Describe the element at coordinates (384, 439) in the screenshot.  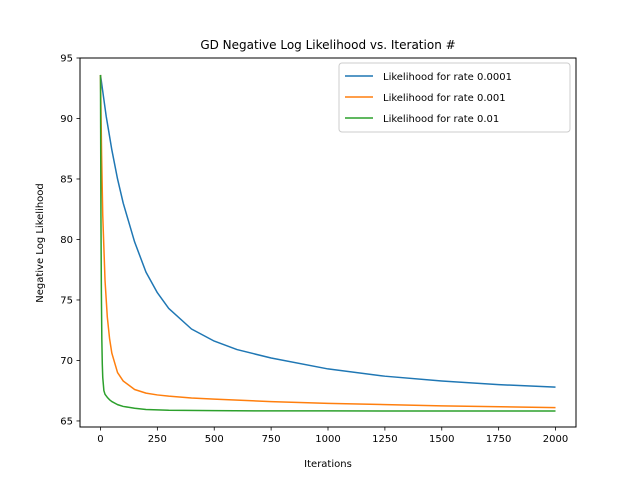
I see `x-tick-label: 1250` at that location.